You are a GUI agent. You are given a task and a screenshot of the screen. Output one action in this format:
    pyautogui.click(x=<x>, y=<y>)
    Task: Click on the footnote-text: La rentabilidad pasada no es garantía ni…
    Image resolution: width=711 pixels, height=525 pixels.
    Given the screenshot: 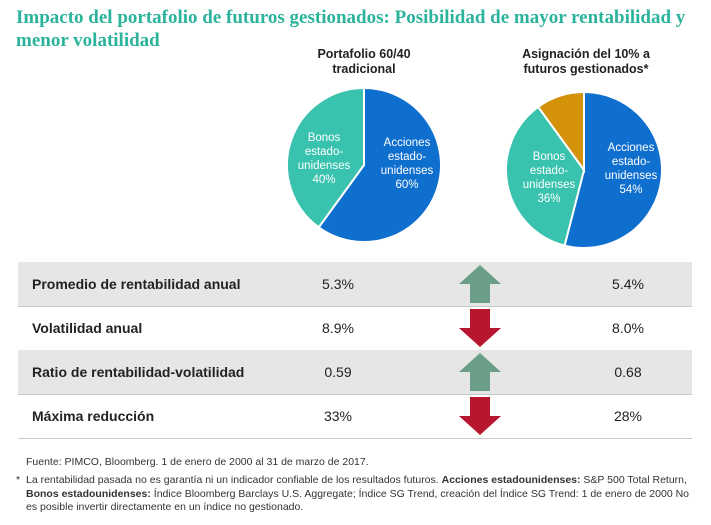 What is the action you would take?
    pyautogui.click(x=361, y=494)
    